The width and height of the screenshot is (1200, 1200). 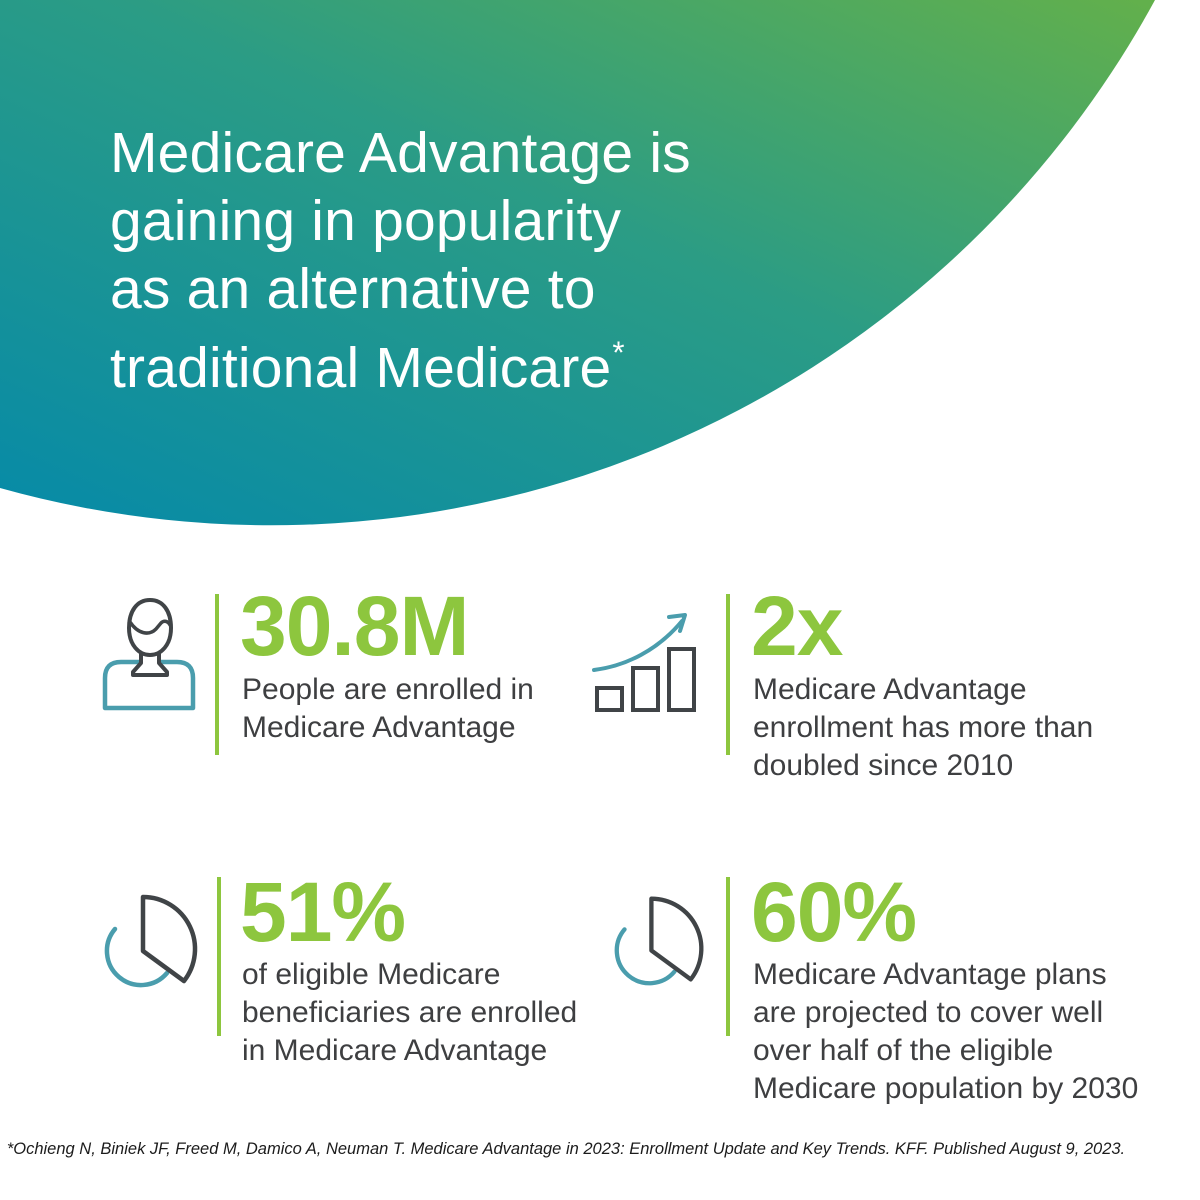 What do you see at coordinates (930, 974) in the screenshot?
I see `desc-line: Medicare Advantage plans` at bounding box center [930, 974].